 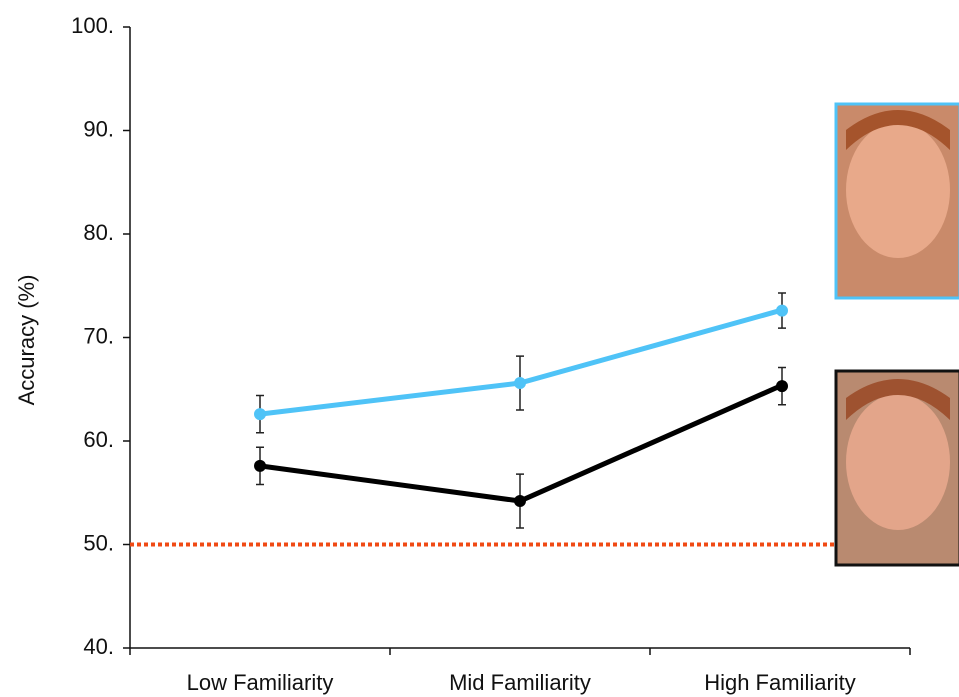 I want to click on legend-image-blue, so click(x=896, y=201).